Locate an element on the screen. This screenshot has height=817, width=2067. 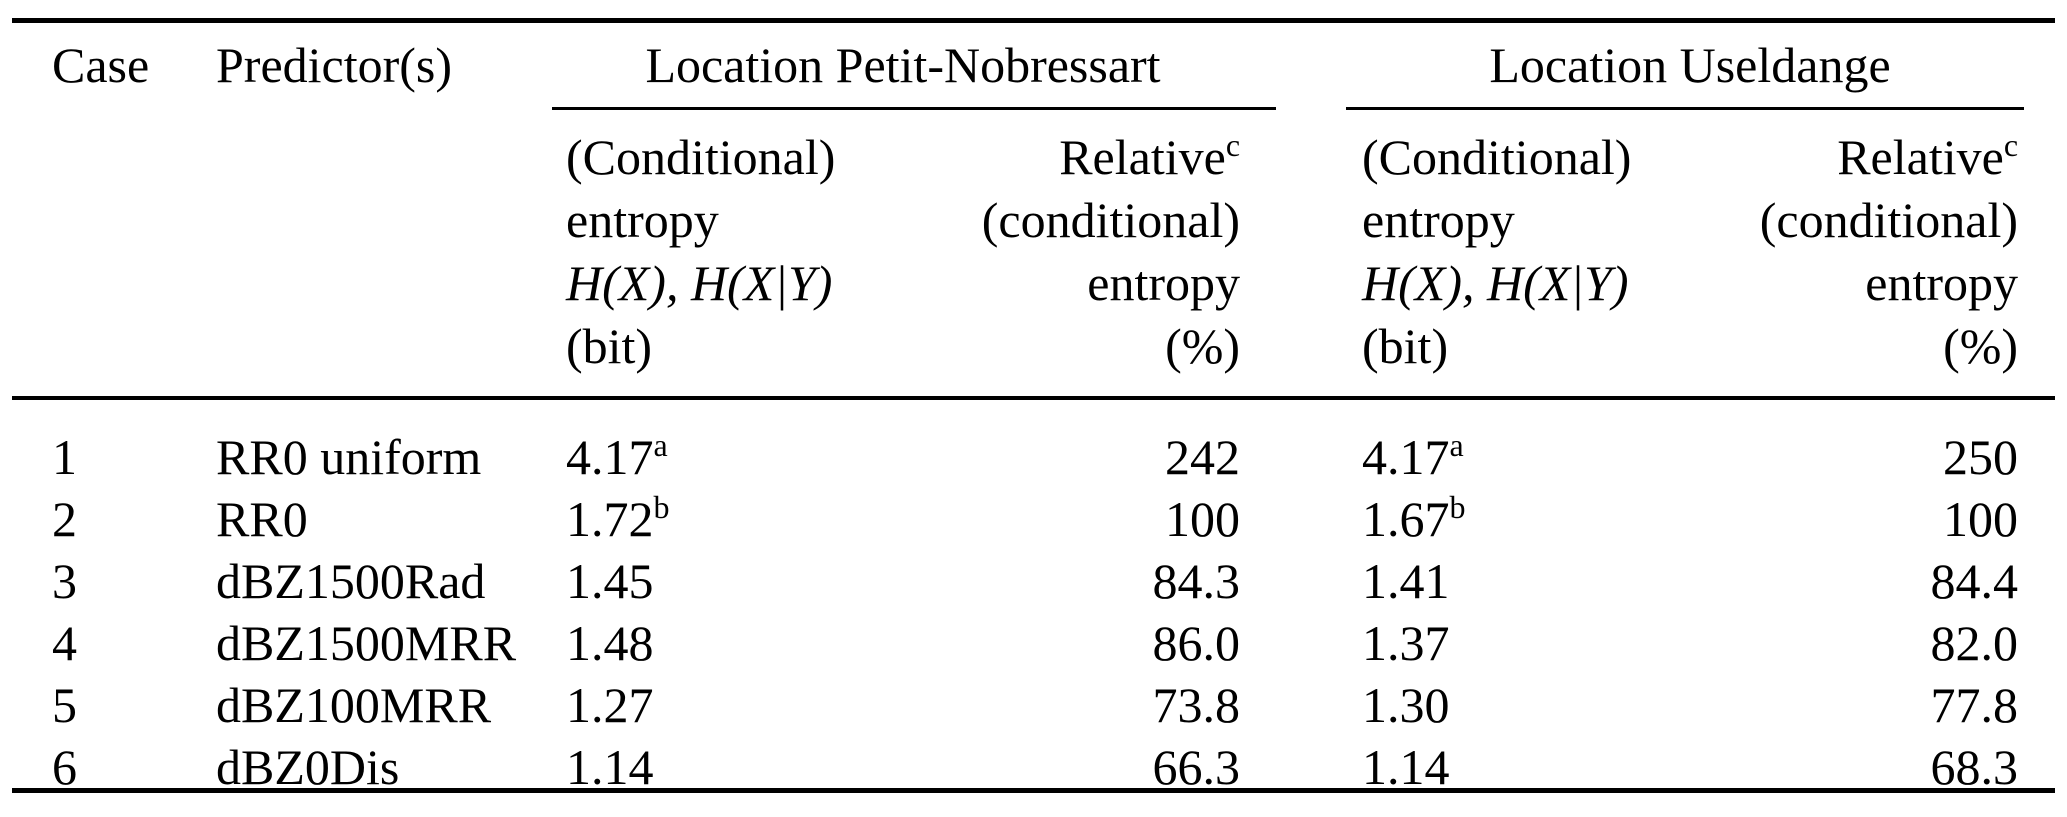
table-row: 1 RR0 uniform 4.17a 242 4.17a 250 is located at coordinates (1035, 451).